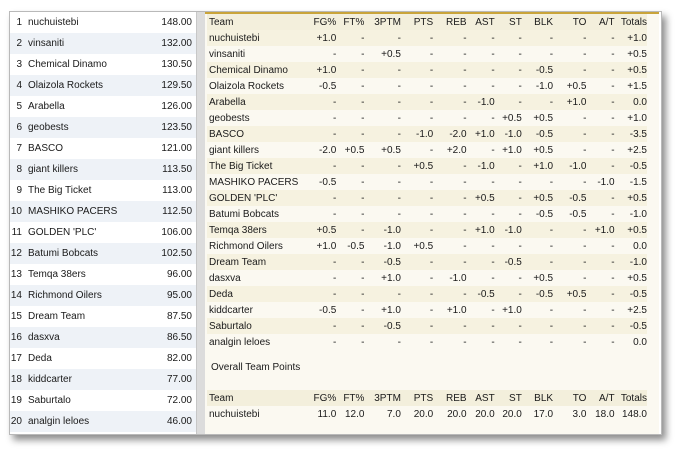 This screenshot has width=678, height=461. What do you see at coordinates (103, 274) in the screenshot?
I see `standings-row: 13 Temqa 38ers 96.00` at bounding box center [103, 274].